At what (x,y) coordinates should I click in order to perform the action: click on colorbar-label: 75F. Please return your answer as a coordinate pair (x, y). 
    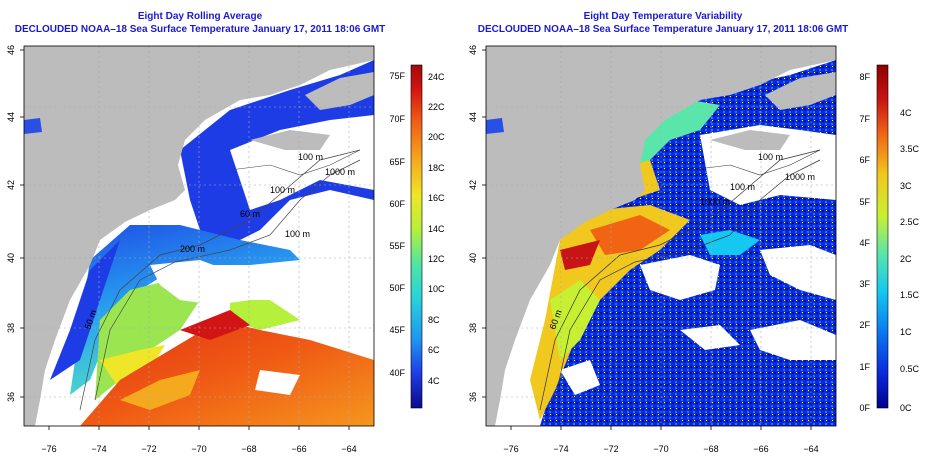
    Looking at the image, I should click on (397, 76).